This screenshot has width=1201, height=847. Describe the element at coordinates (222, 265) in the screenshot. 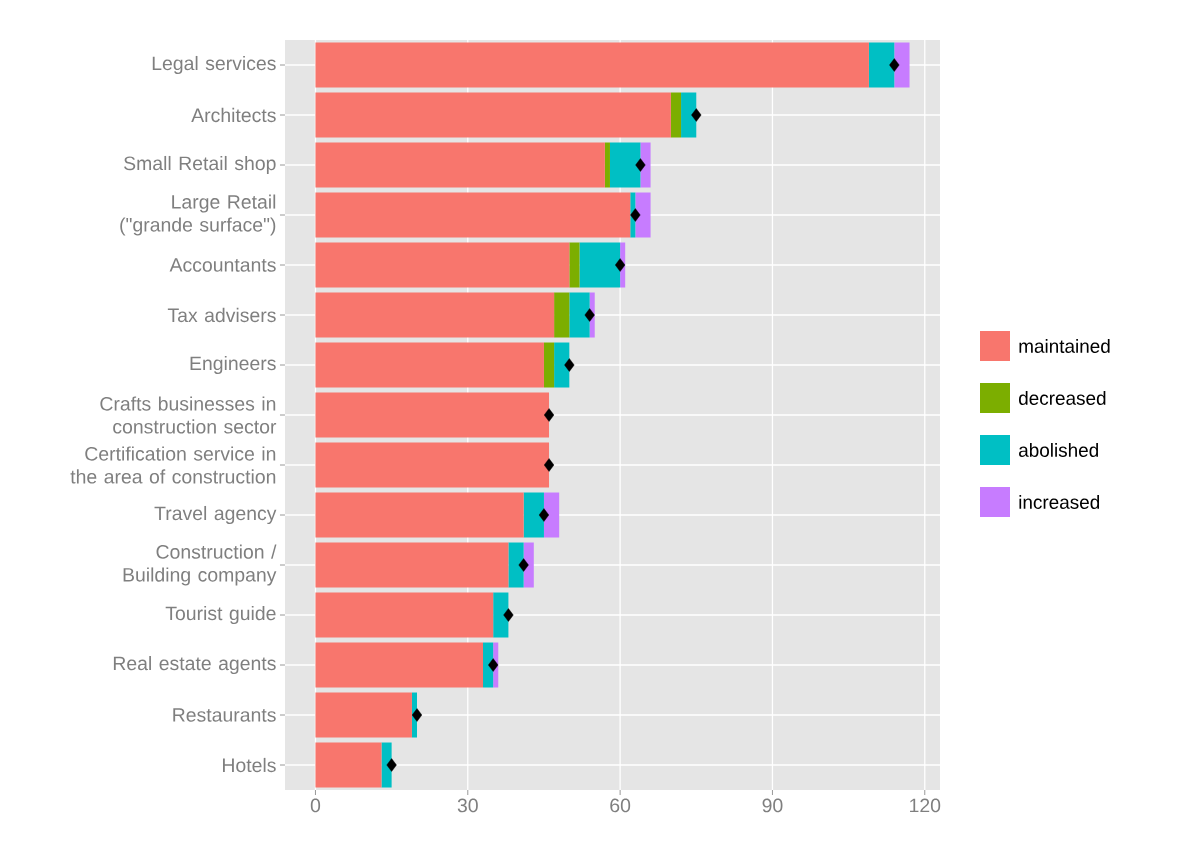

I see `y-tick-label: Accountants` at that location.